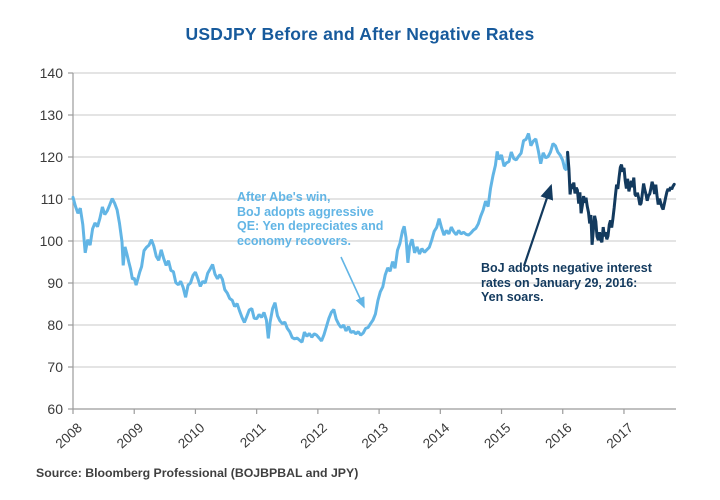  What do you see at coordinates (620, 435) in the screenshot?
I see `x-tick-label-2017: 2017` at bounding box center [620, 435].